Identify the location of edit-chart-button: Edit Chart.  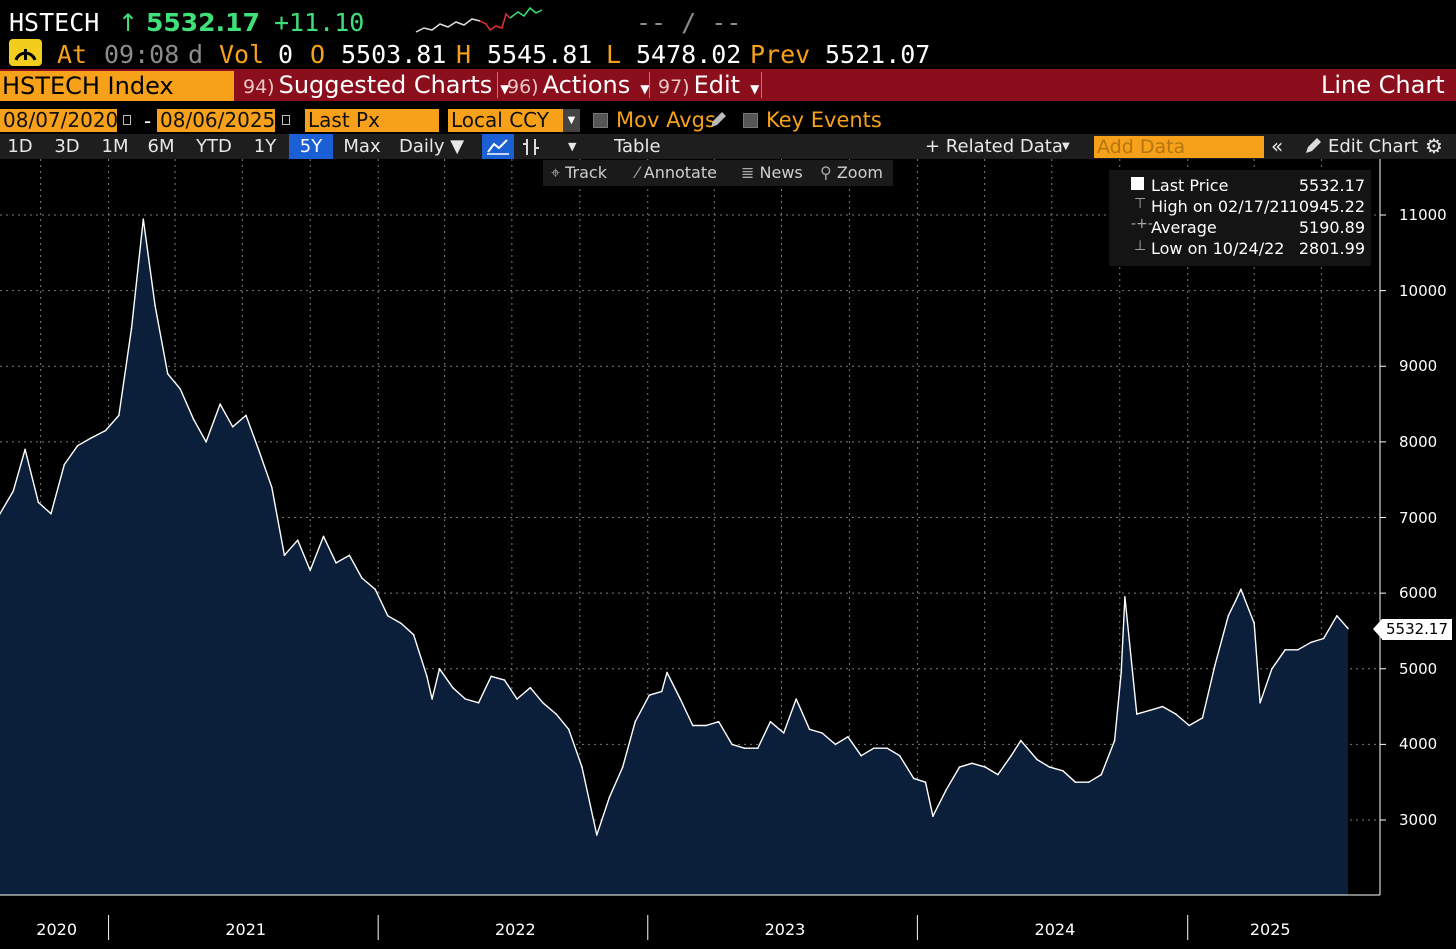
(1373, 146).